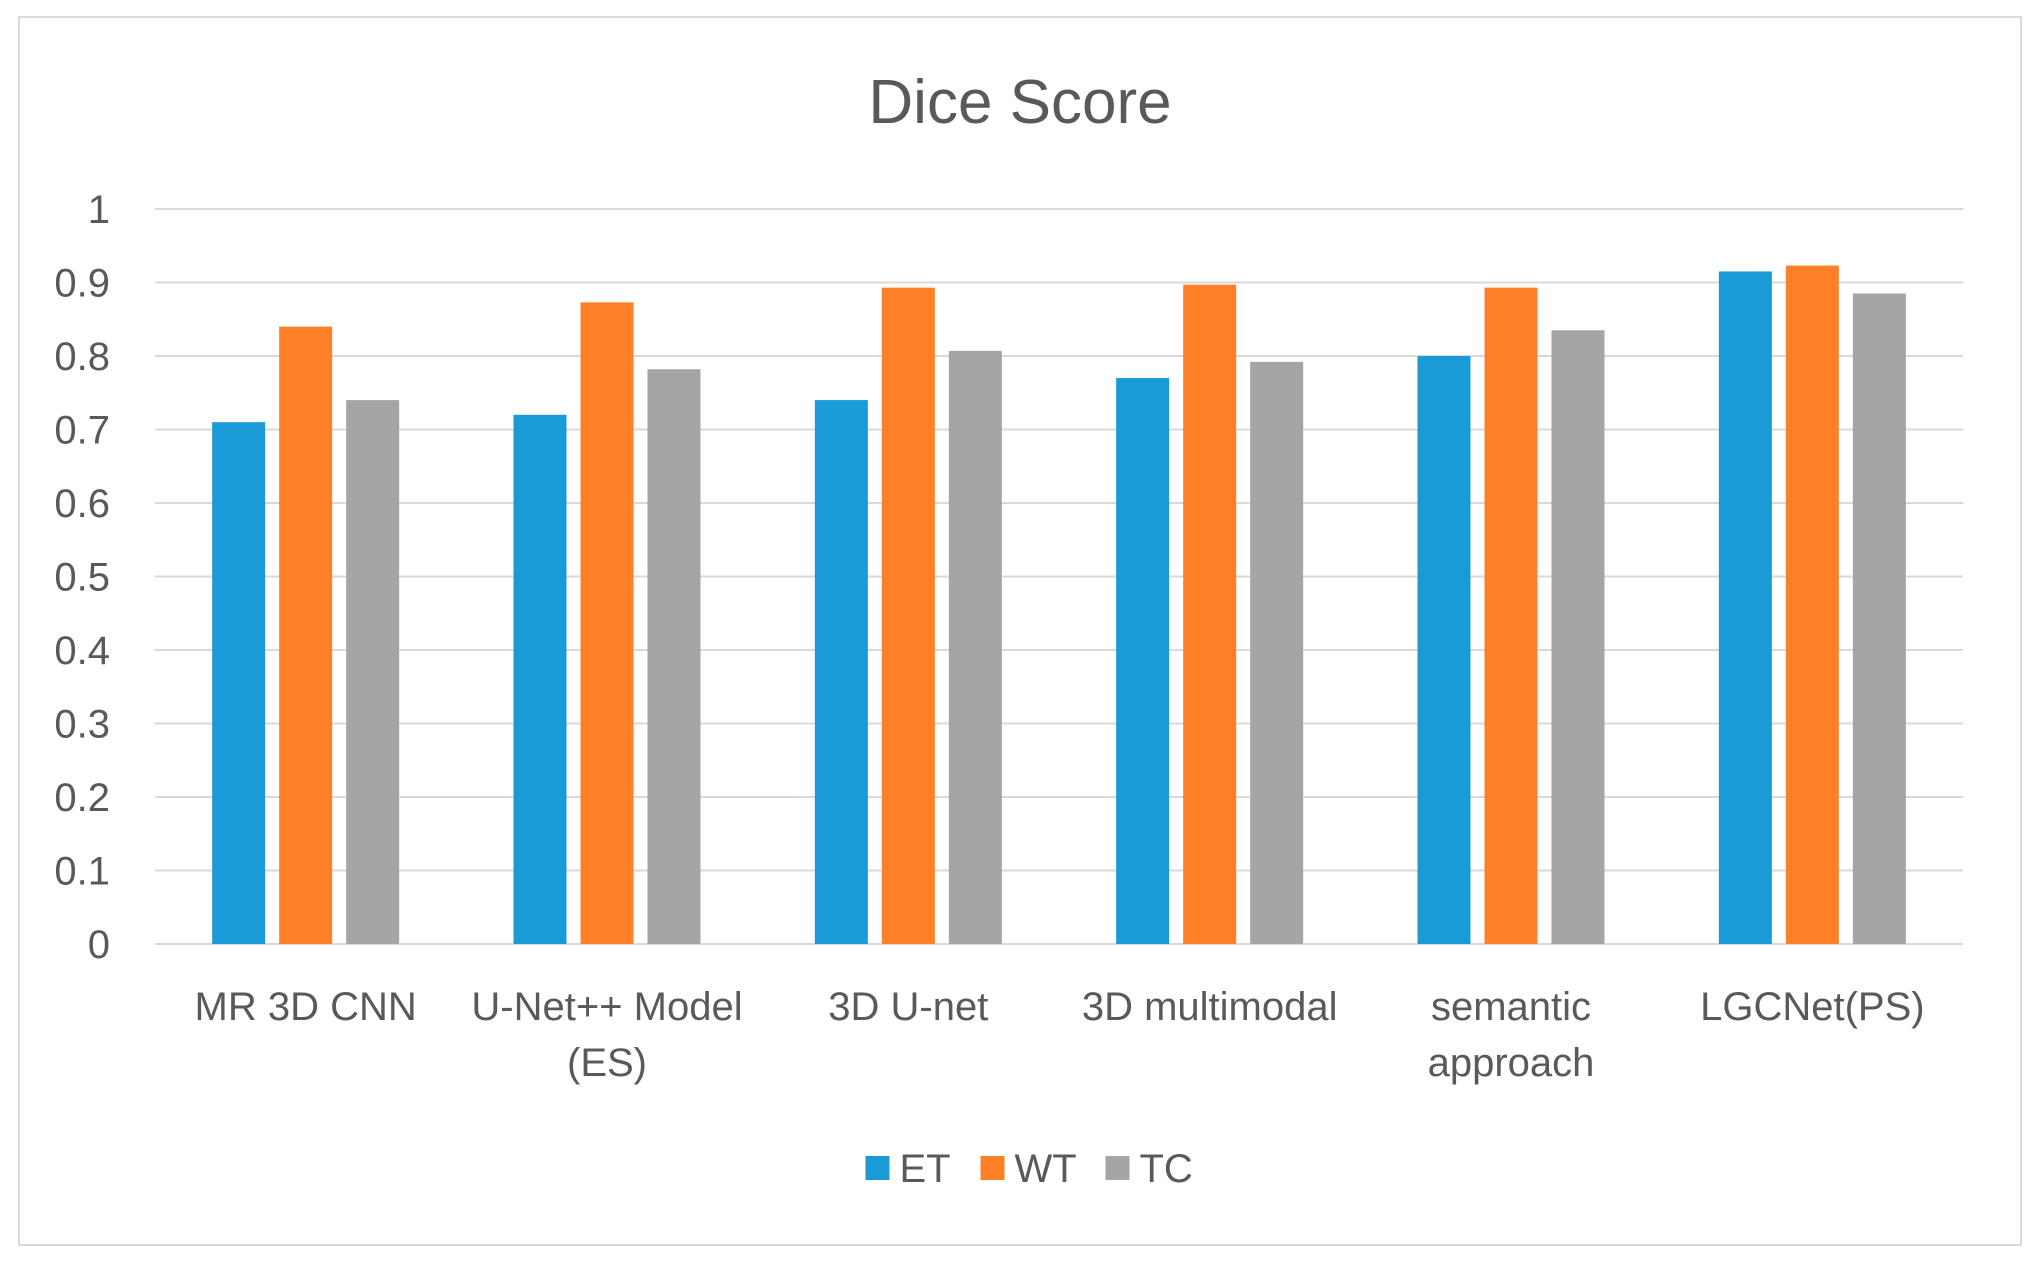 This screenshot has width=2040, height=1267. I want to click on legend-label-tc: TC, so click(1166, 1169).